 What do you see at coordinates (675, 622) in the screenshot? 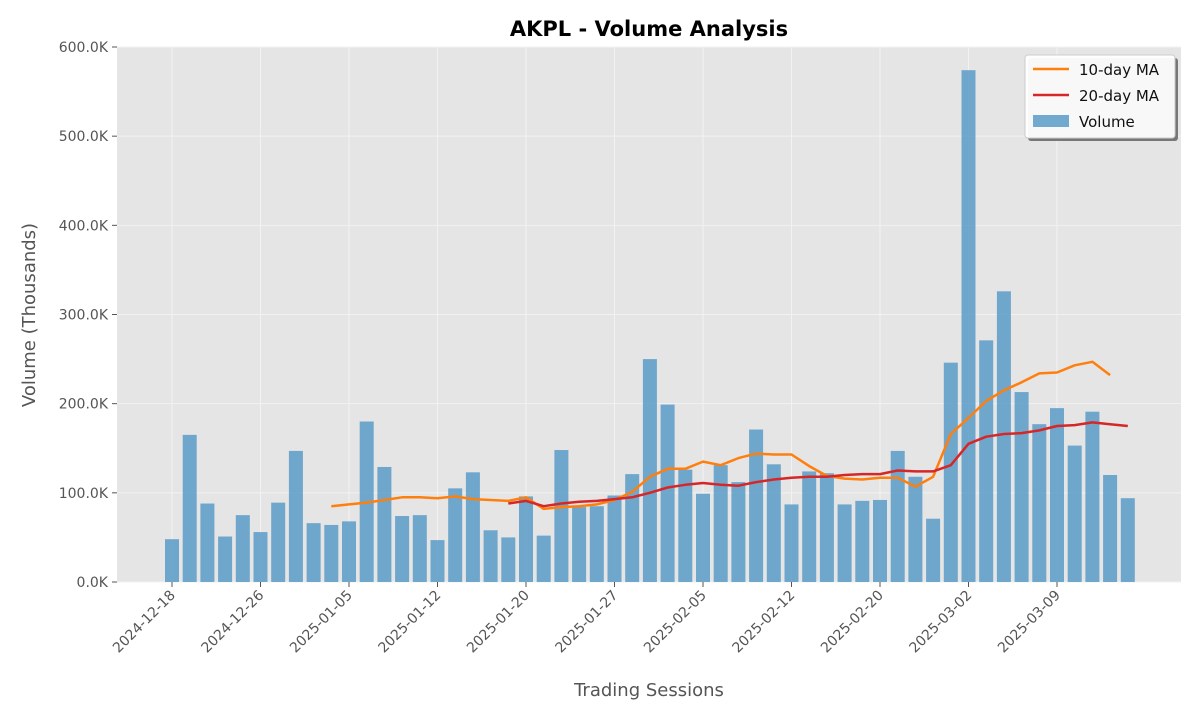
I see `x-tick-label: 2025-02-05` at bounding box center [675, 622].